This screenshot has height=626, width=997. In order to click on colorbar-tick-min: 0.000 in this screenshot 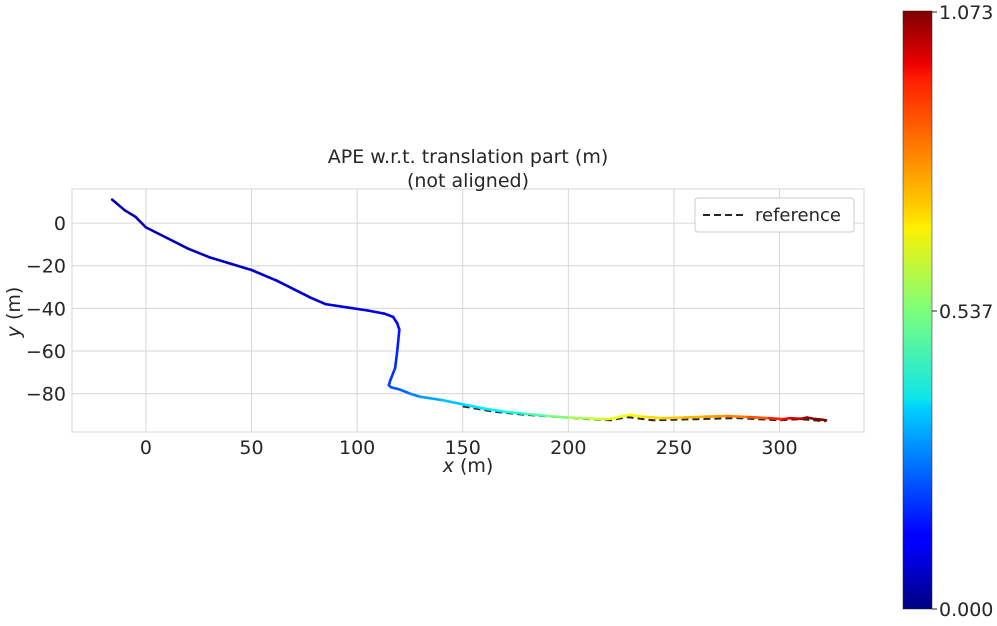, I will do `click(966, 610)`.